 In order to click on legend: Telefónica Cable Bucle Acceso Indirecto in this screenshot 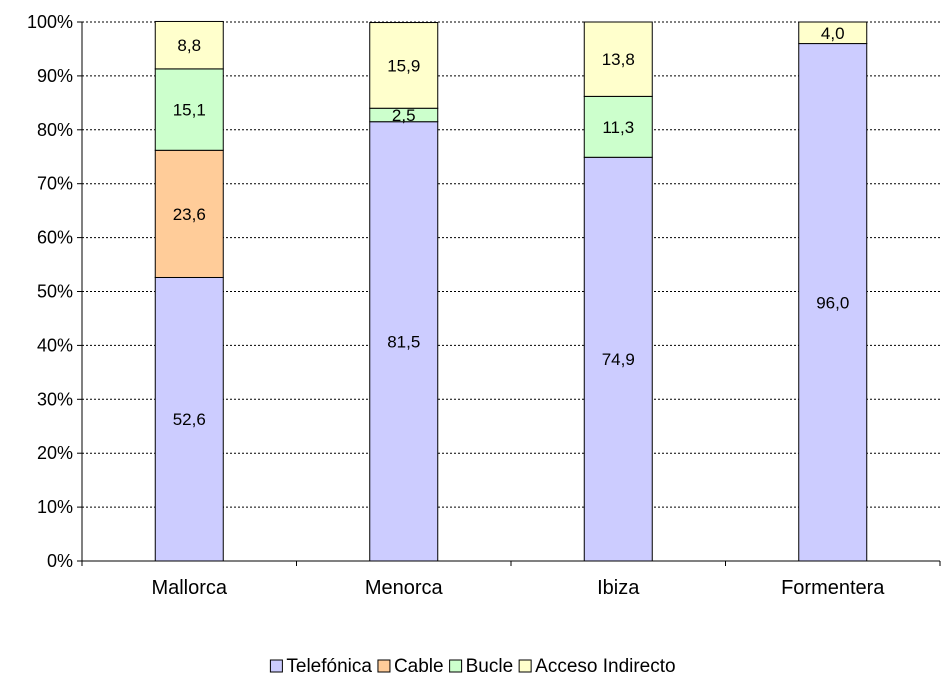, I will do `click(472, 666)`.